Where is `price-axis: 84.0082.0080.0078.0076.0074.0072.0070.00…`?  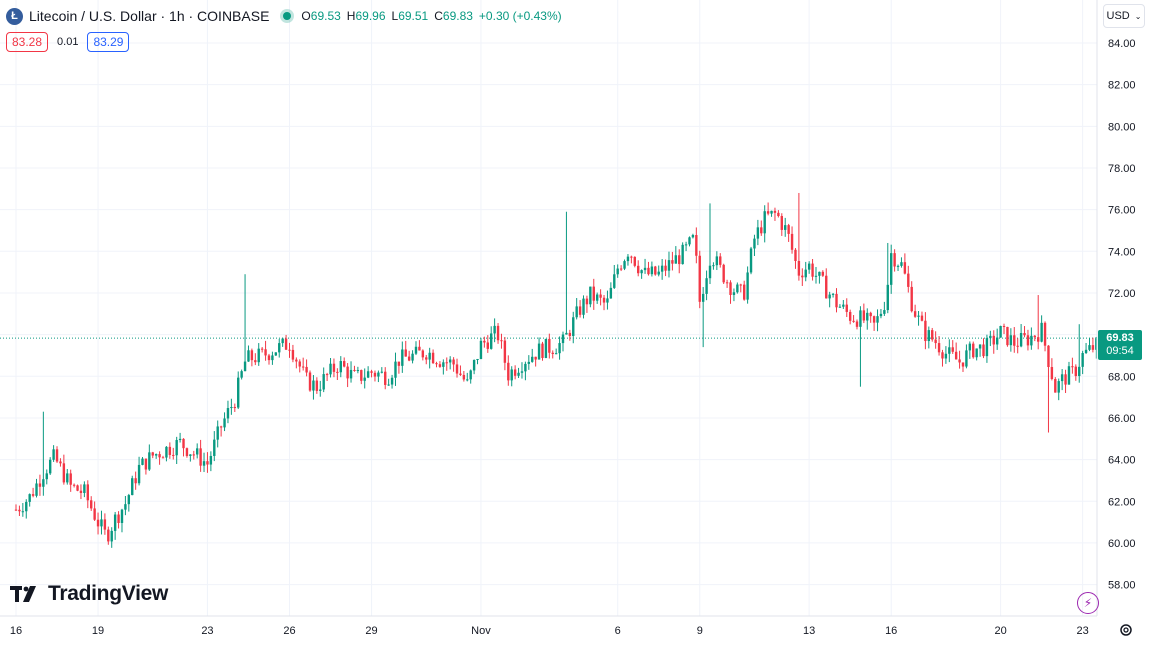
price-axis: 84.0082.0080.0078.0076.0074.0072.0070.00… is located at coordinates (1116, 308).